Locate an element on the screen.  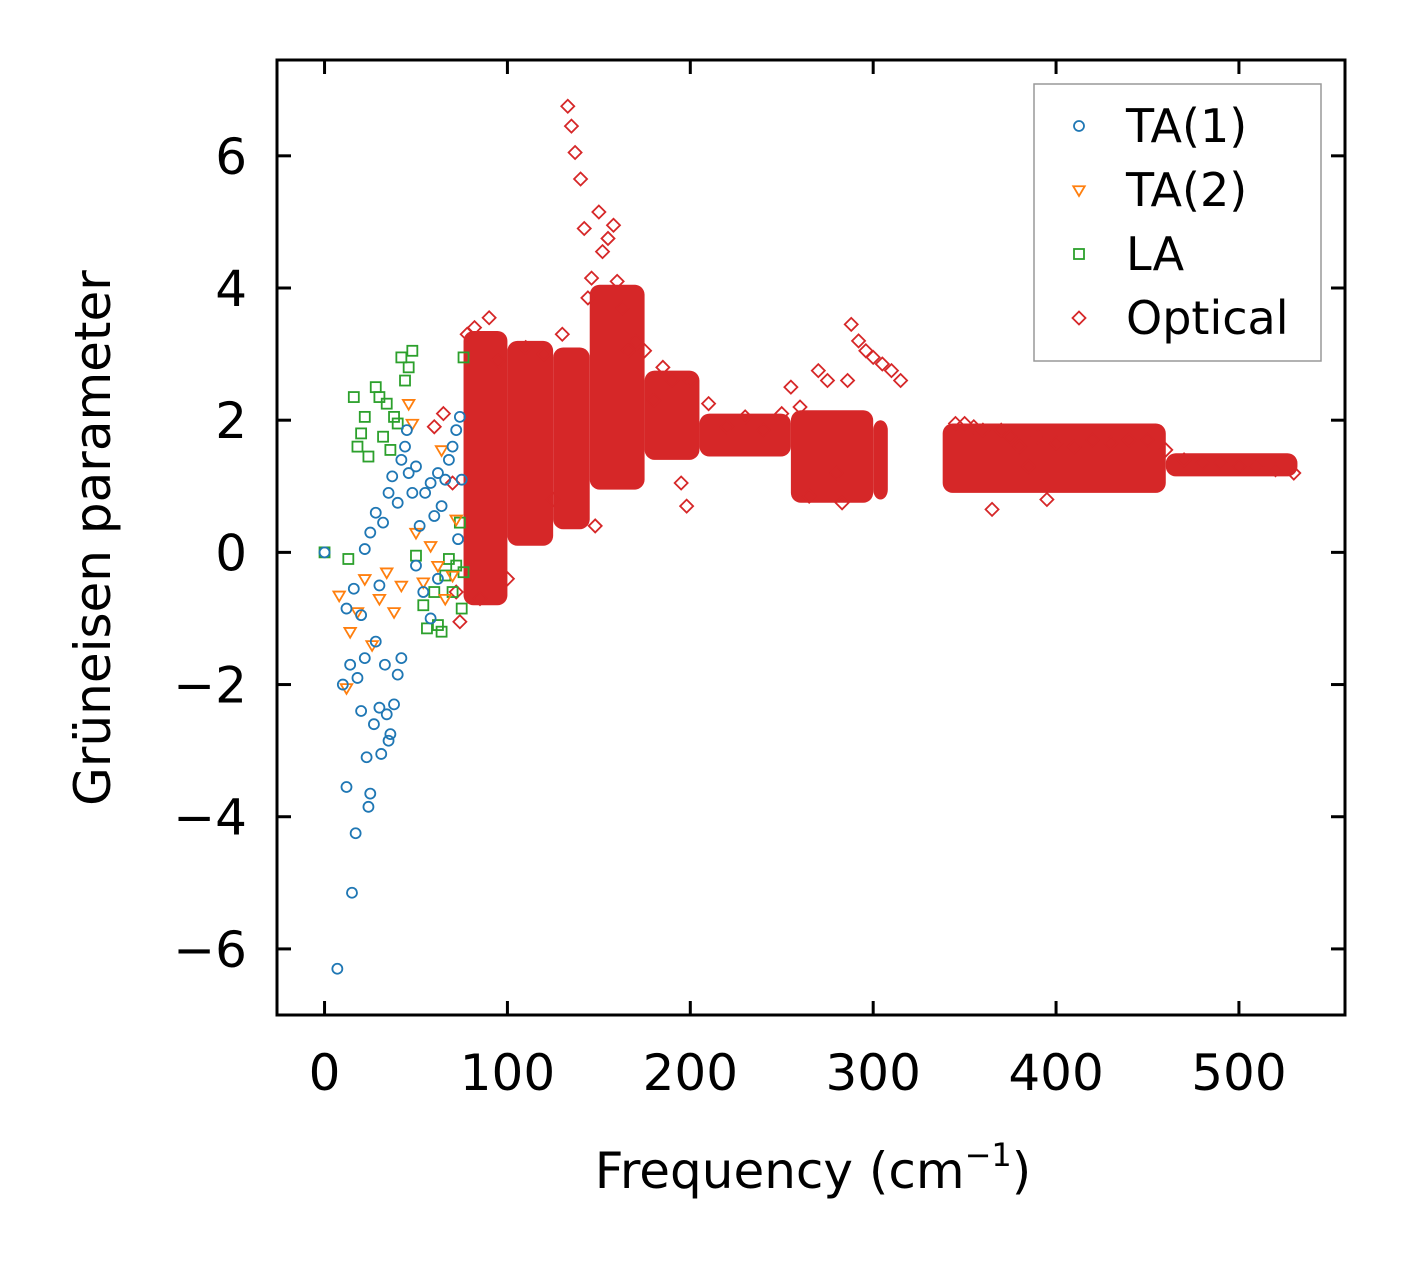
legend-label-ta-1: TA(1) is located at coordinates (1186, 126).